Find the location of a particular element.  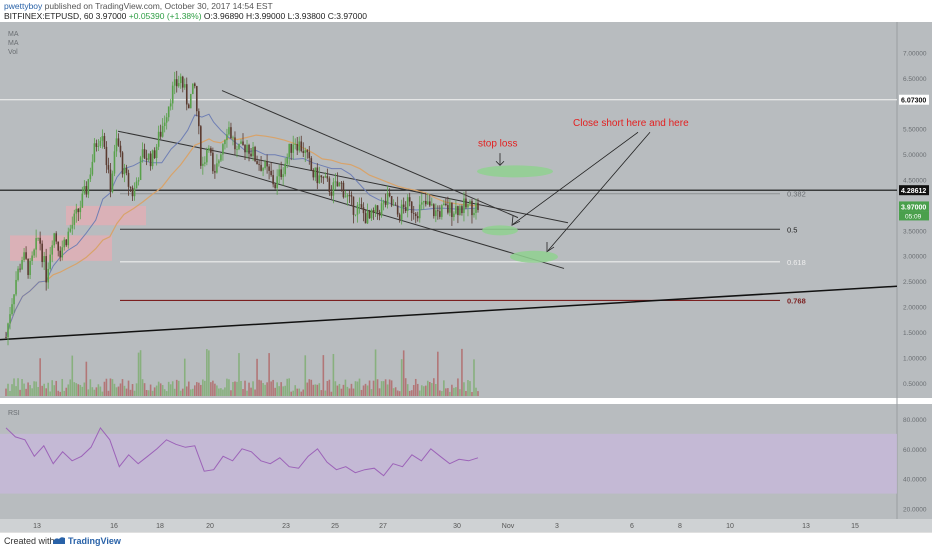

time-axis-bg is located at coordinates (466, 525).